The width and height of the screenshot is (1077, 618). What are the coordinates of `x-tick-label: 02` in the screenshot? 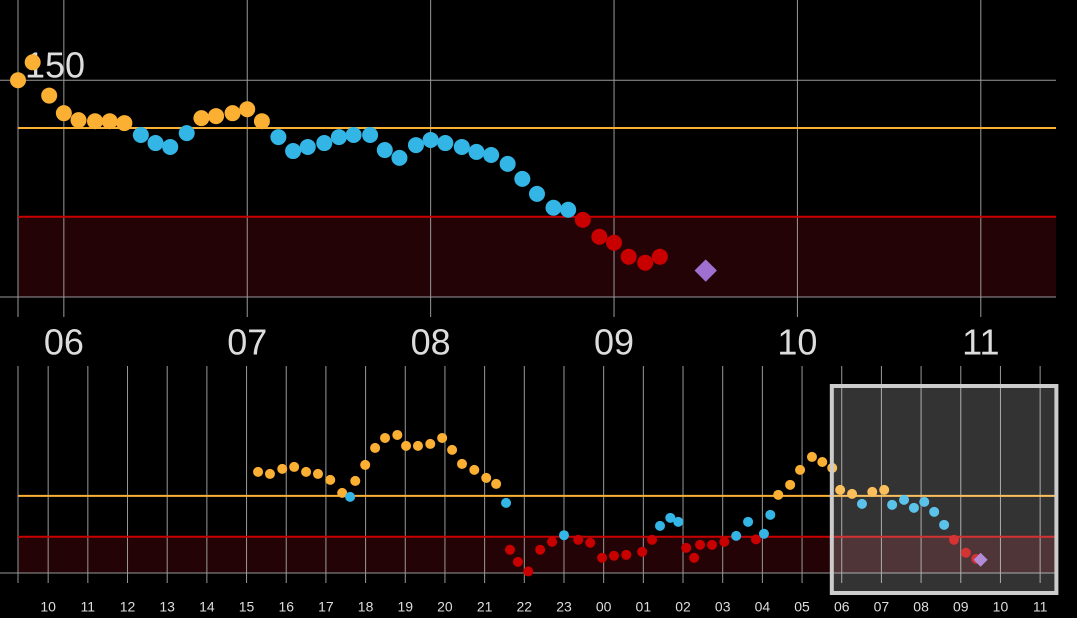 It's located at (683, 607).